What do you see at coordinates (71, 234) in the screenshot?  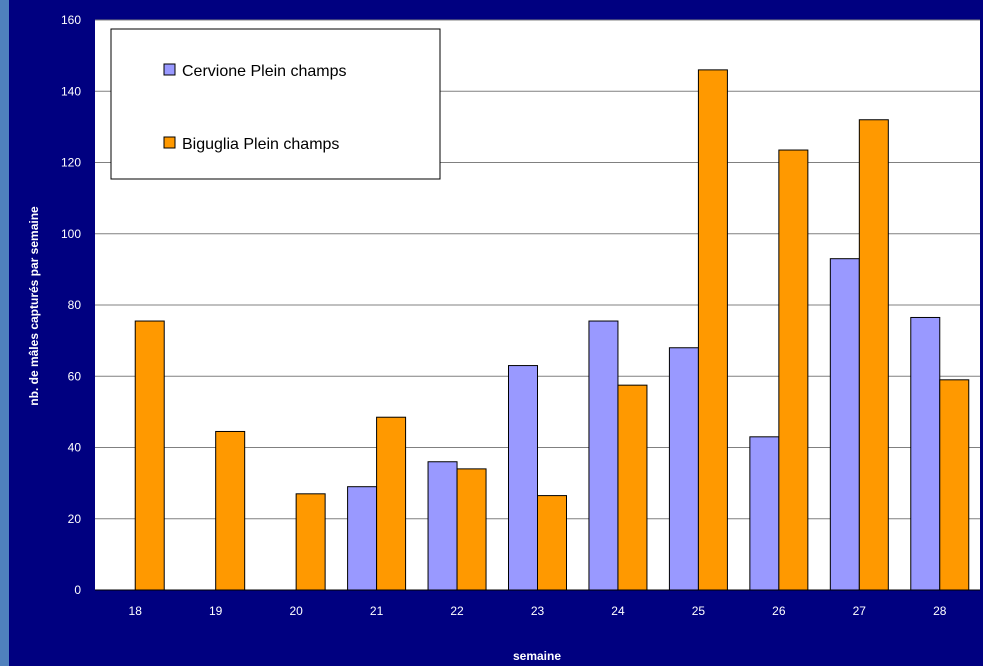 I see `y-tick-label: 100` at bounding box center [71, 234].